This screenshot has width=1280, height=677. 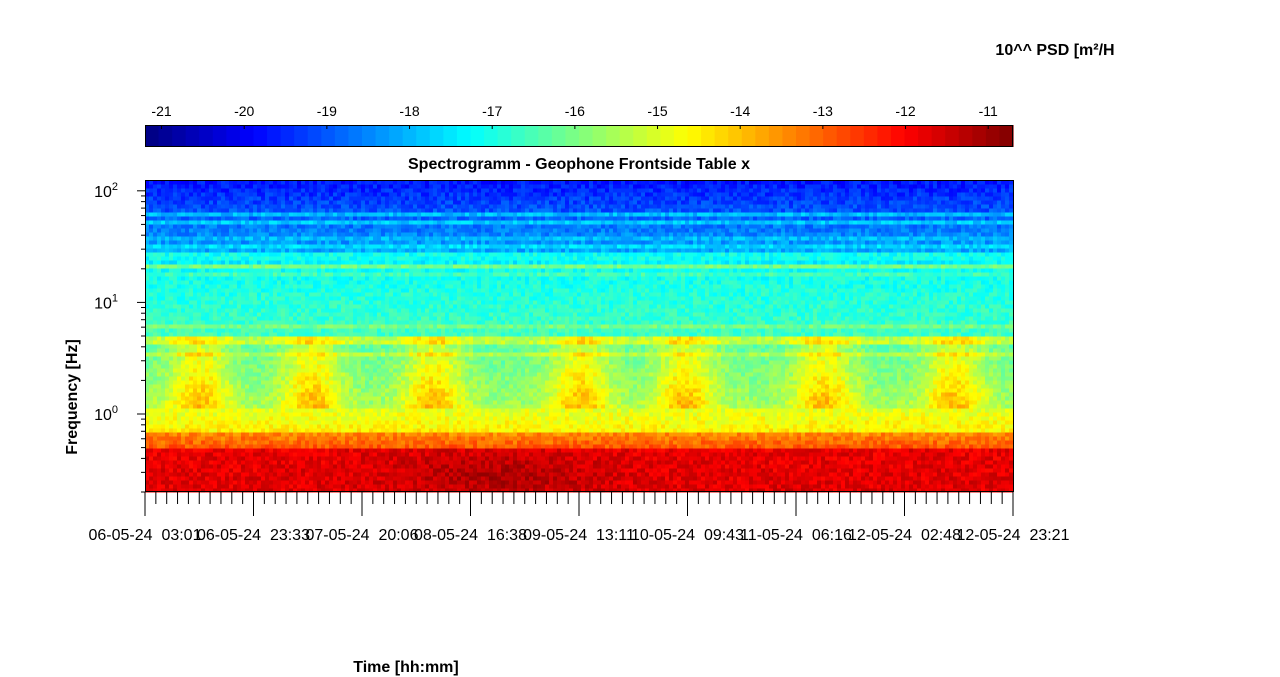 What do you see at coordinates (396, 136) in the screenshot?
I see `colorbar-segment` at bounding box center [396, 136].